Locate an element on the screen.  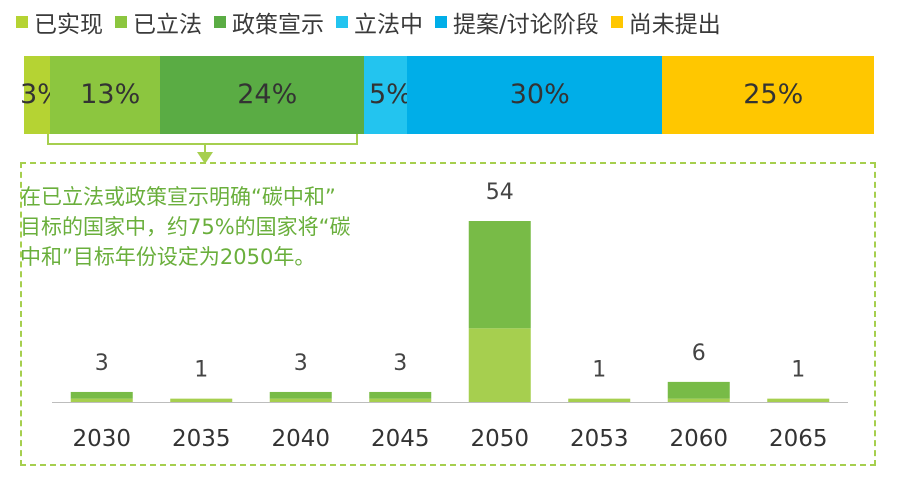
segment-label: 24% is located at coordinates (267, 94).